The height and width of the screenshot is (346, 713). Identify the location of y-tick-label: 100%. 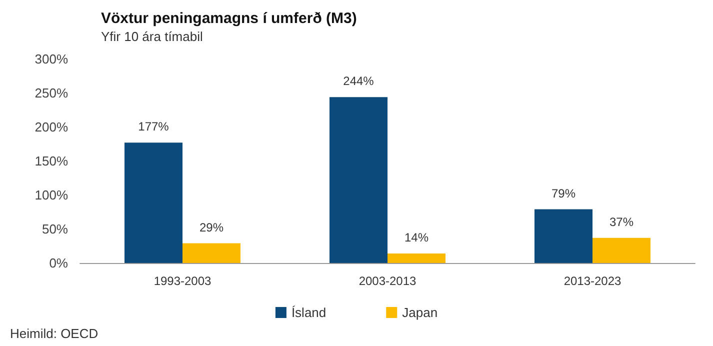
(51, 195).